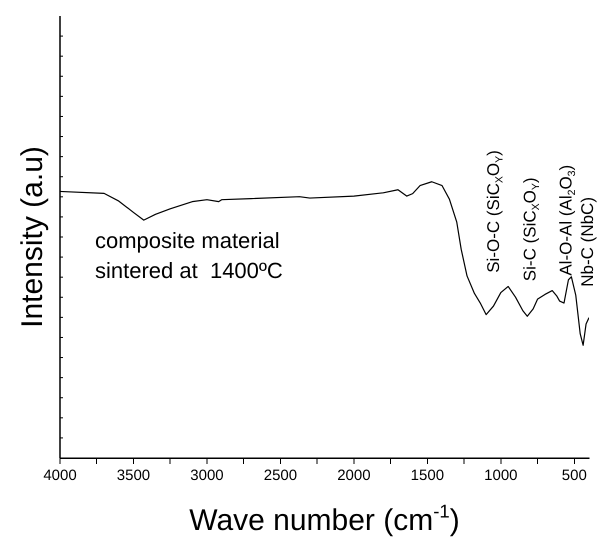  I want to click on x-tick-label: 3500, so click(133, 475).